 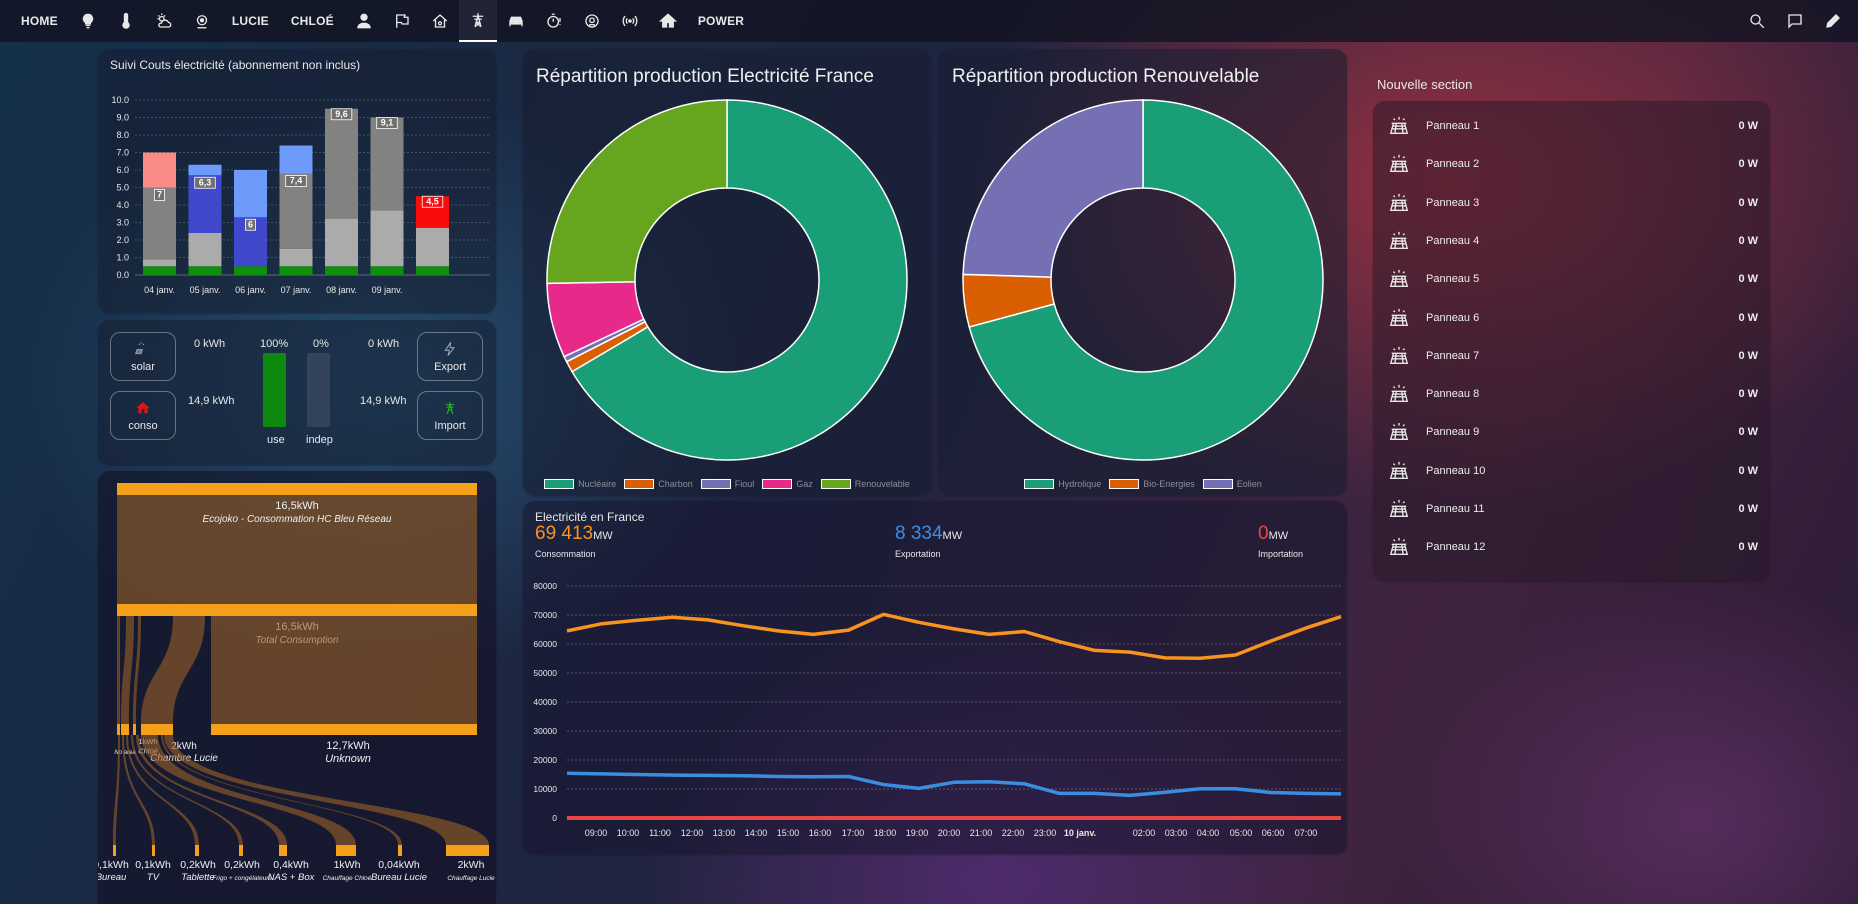 What do you see at coordinates (440, 21) in the screenshot?
I see `tab-housegear` at bounding box center [440, 21].